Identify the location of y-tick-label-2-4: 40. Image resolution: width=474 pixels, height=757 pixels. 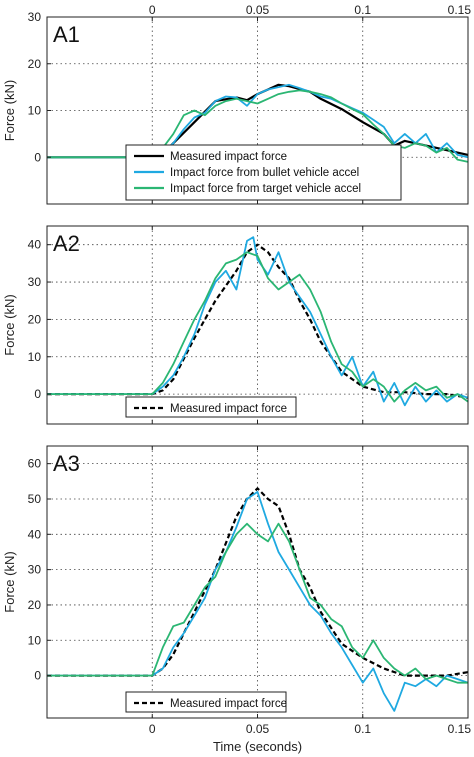
(35, 245).